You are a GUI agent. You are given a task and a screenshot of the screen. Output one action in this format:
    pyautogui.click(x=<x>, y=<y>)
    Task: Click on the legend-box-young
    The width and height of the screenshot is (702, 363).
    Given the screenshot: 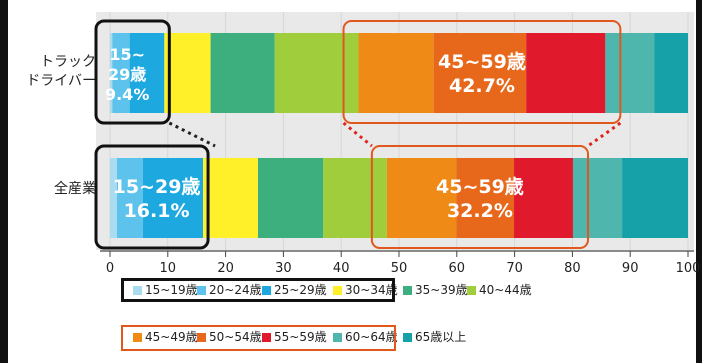 What is the action you would take?
    pyautogui.click(x=258, y=290)
    